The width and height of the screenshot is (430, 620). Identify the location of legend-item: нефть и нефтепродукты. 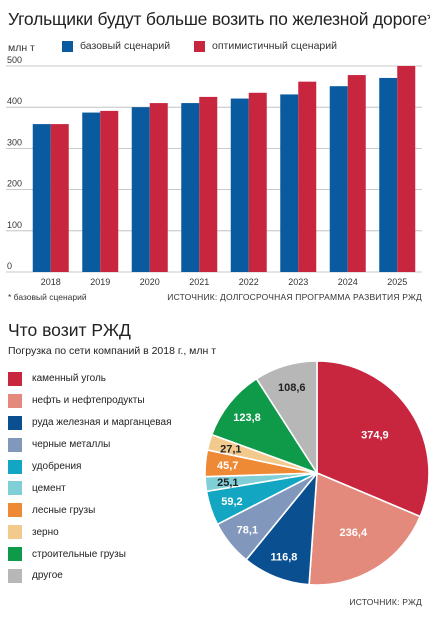
(113, 401).